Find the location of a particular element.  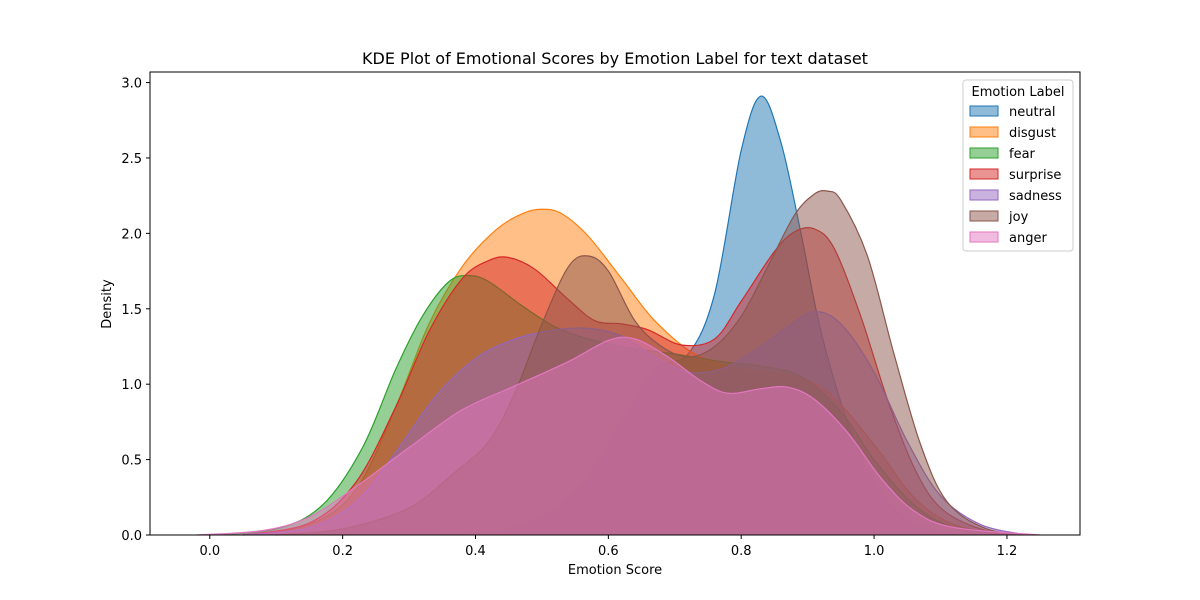

legend-label-sadness: sadness is located at coordinates (1035, 196).